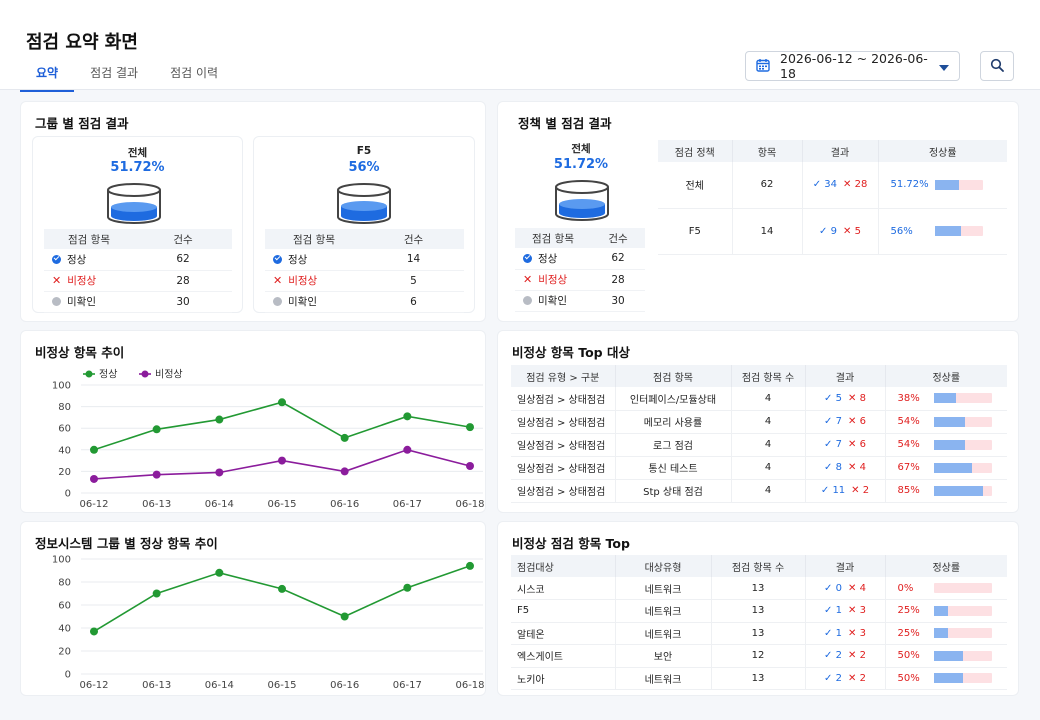 The image size is (1040, 720). I want to click on table-row: F5 14 ✓ 9 ✕ 5 56%, so click(832, 231).